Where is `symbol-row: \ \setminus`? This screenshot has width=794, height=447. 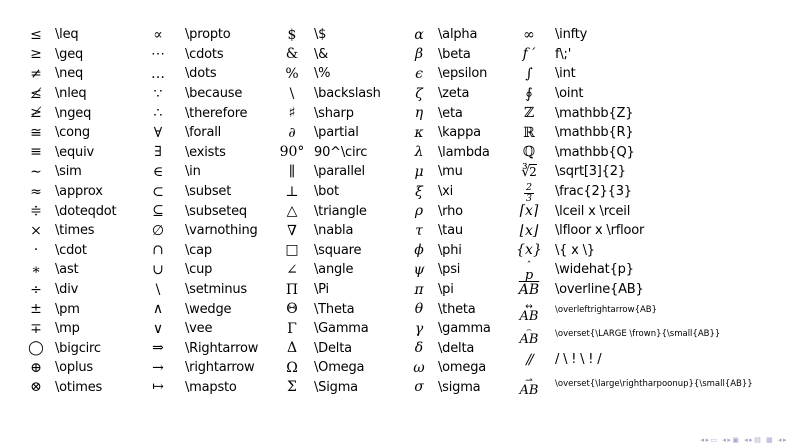
symbol-row: \ \setminus is located at coordinates (200, 290).